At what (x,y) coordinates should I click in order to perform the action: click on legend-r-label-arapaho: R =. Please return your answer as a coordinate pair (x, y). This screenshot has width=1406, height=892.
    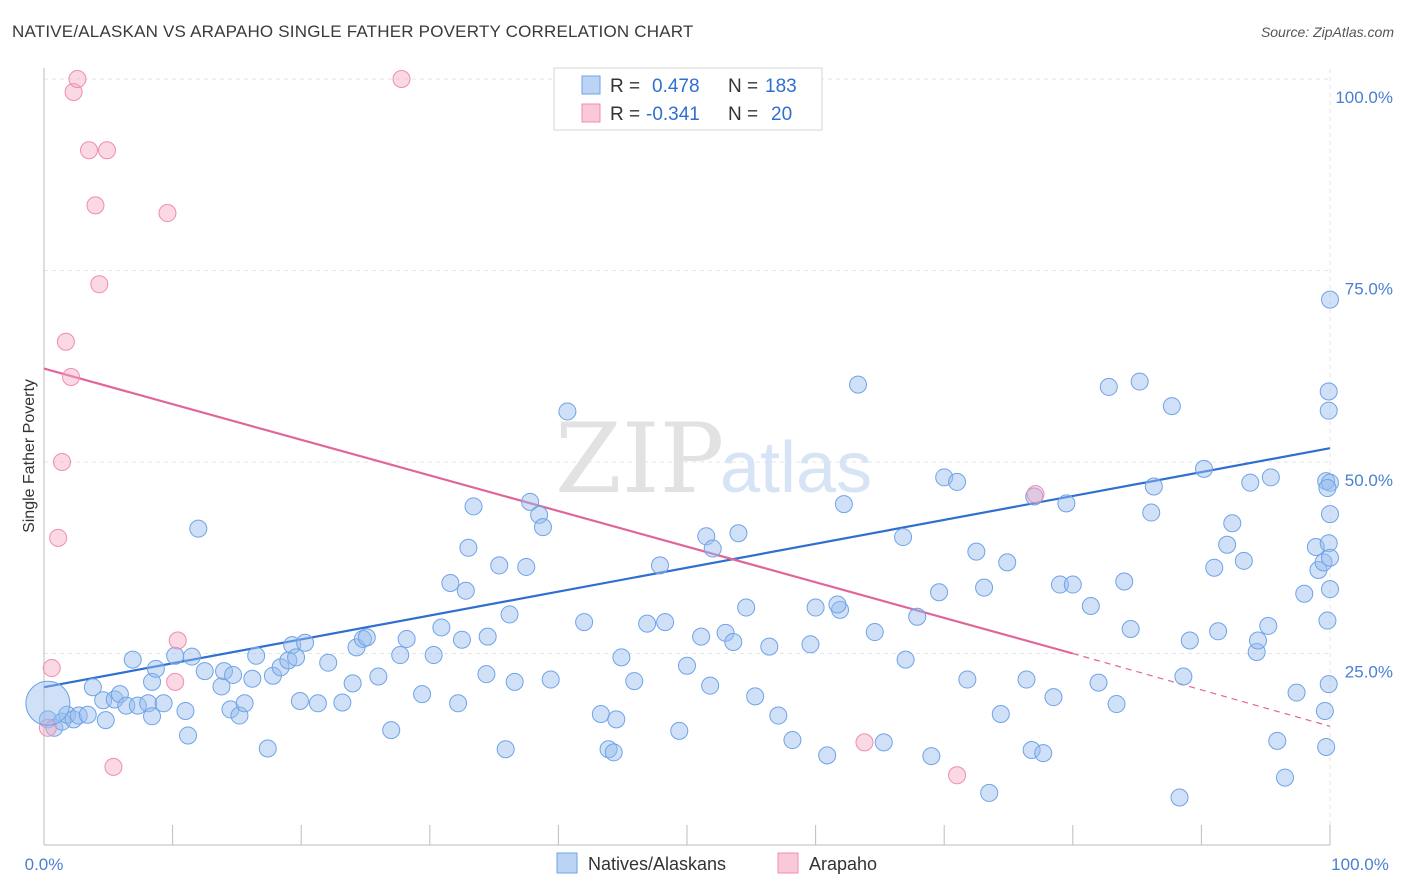
    Looking at the image, I should click on (625, 114).